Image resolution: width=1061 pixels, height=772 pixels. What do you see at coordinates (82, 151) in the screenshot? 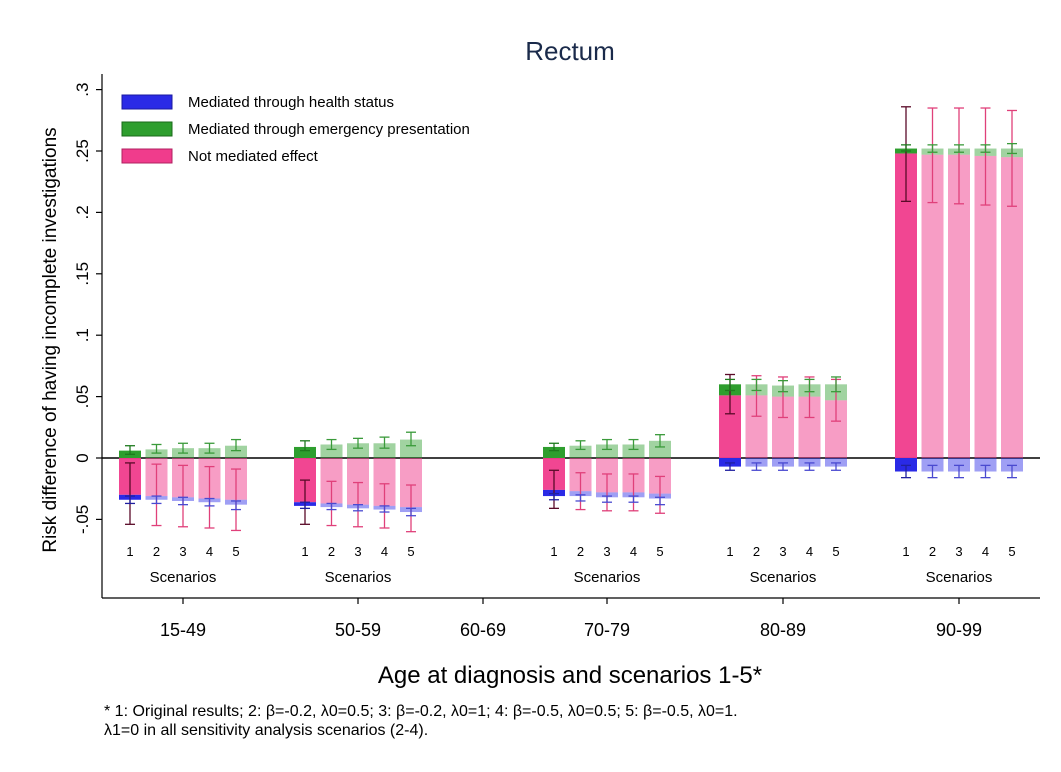
I see `y-tick-label: .25` at bounding box center [82, 151].